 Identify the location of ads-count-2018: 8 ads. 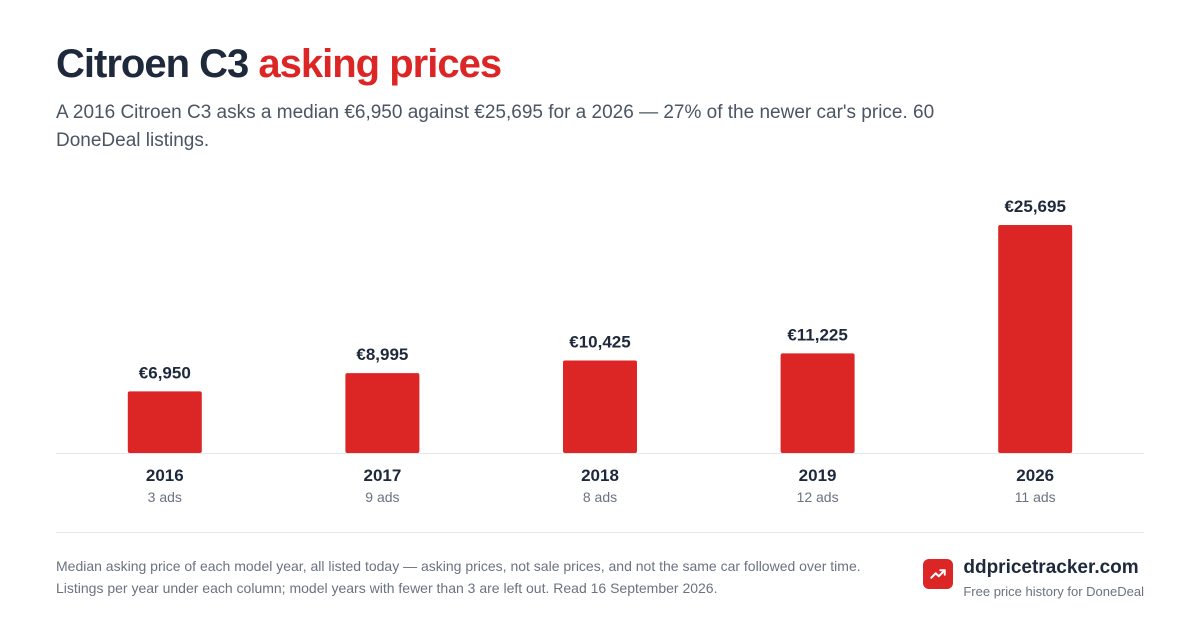
(600, 497).